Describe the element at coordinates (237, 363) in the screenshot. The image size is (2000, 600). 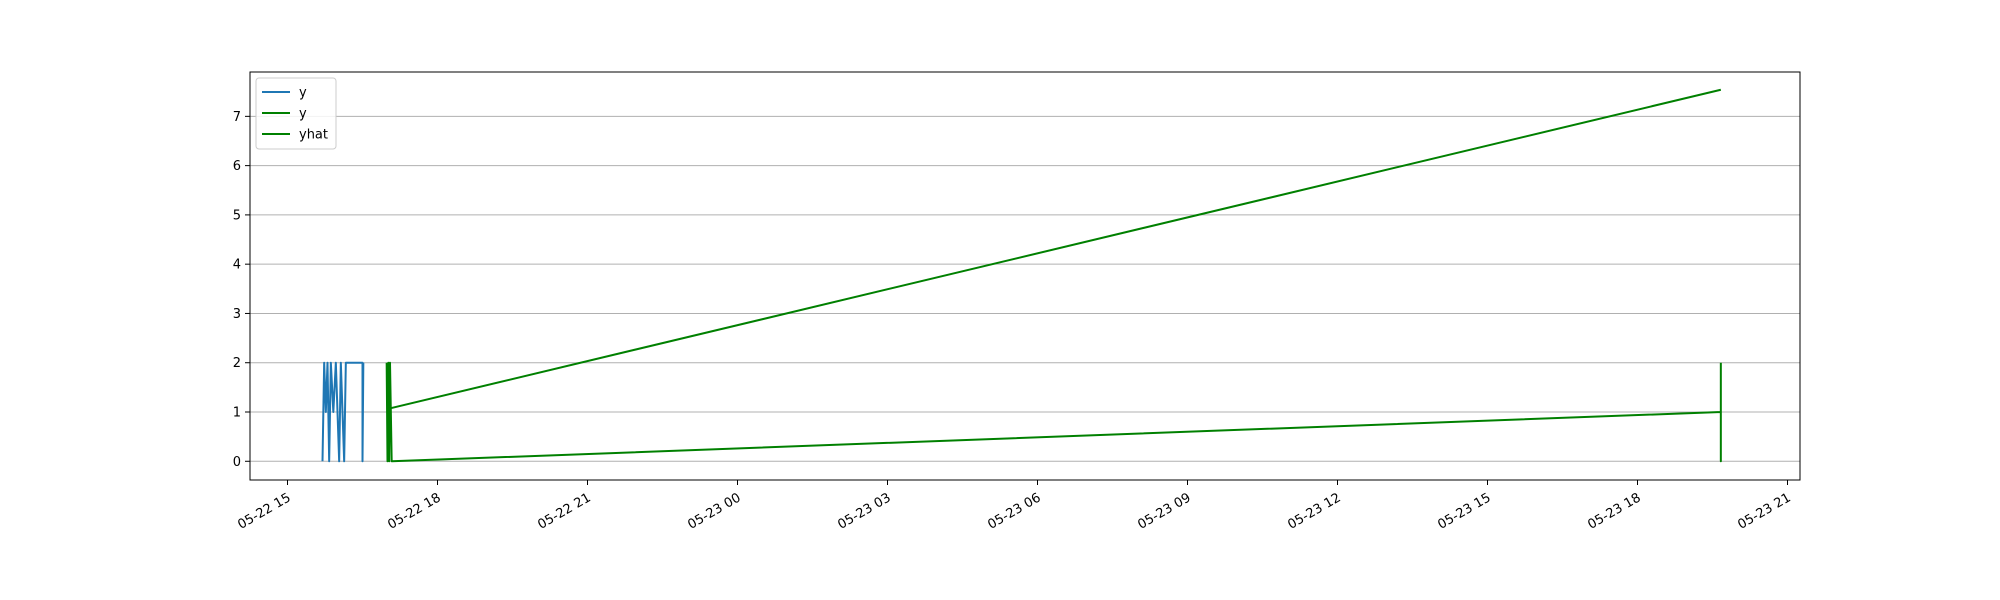
I see `y-tick-label: 2` at that location.